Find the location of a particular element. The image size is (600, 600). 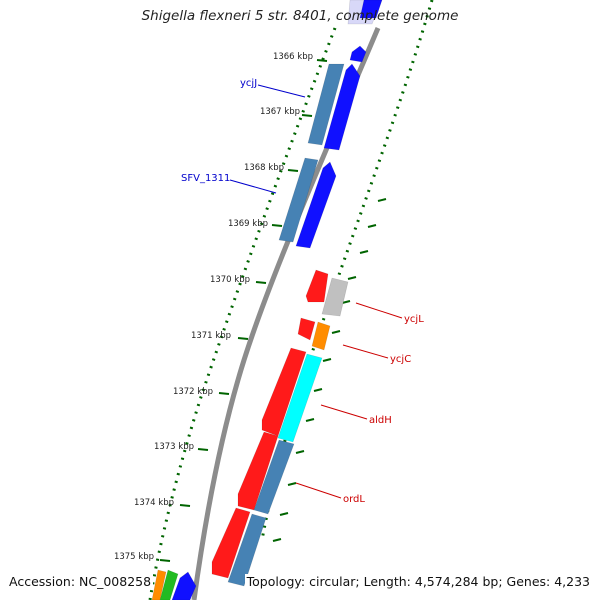

gray-gene-ycjL is located at coordinates (335, 297).